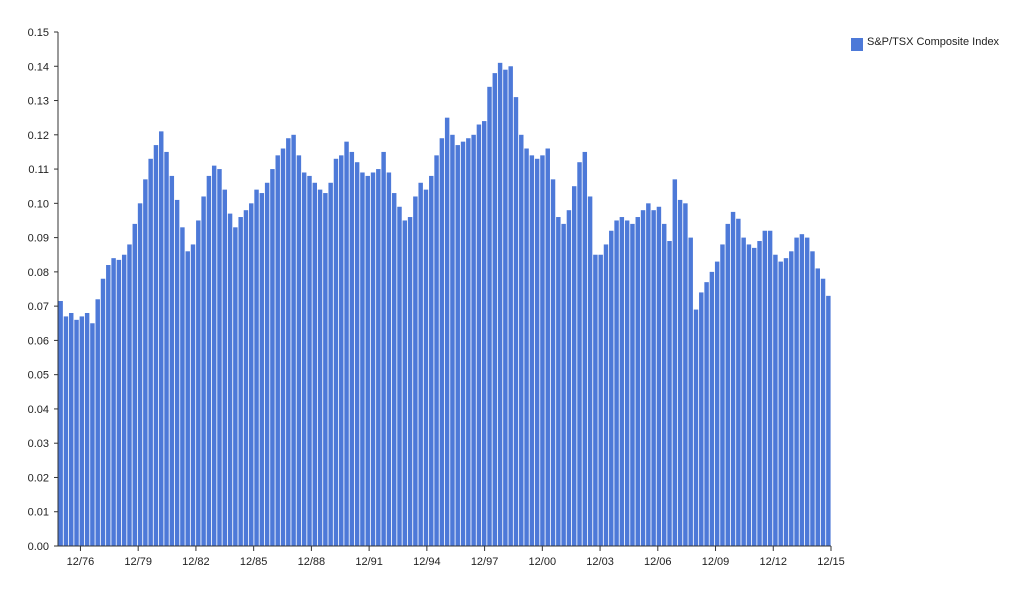  Describe the element at coordinates (38, 170) in the screenshot. I see `y-tick-label: 0.11` at that location.